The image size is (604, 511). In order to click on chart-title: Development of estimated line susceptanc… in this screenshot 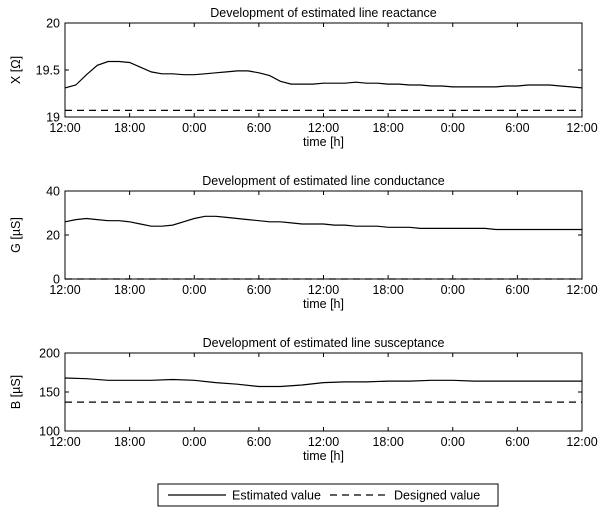, I will do `click(324, 343)`.